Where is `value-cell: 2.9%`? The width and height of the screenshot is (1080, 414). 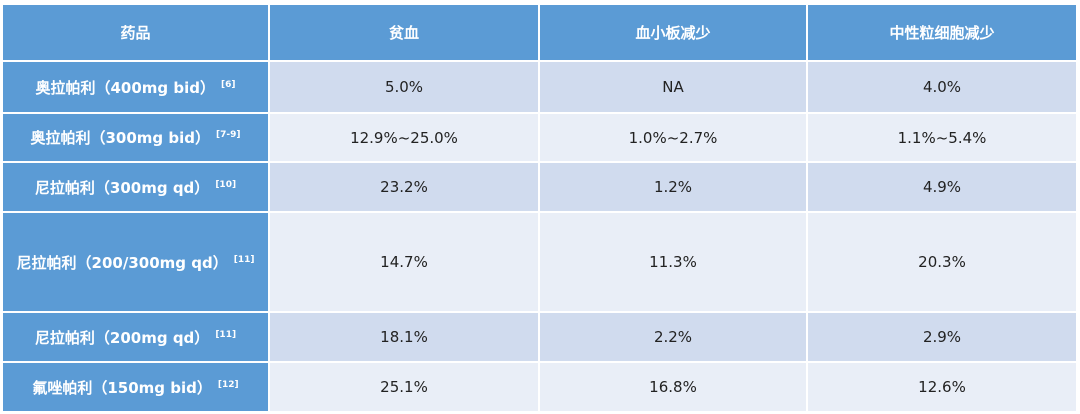
value-cell: 2.9% is located at coordinates (942, 337).